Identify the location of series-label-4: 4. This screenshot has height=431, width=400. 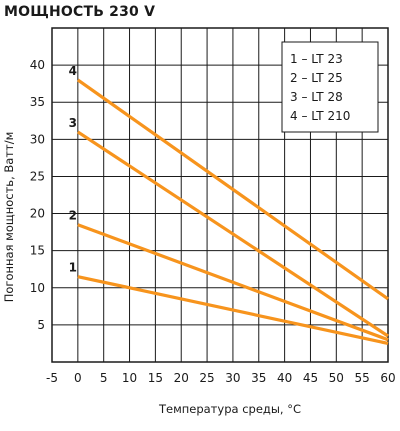
(73, 71).